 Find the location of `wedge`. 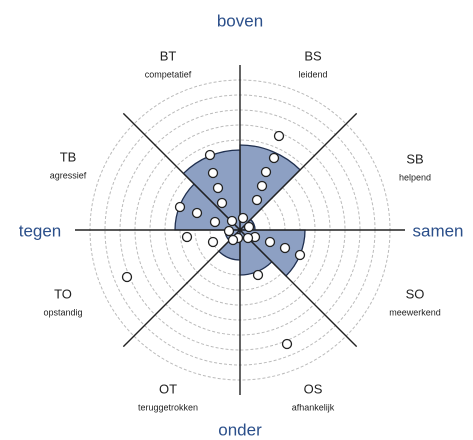

wedge is located at coordinates (270, 188).